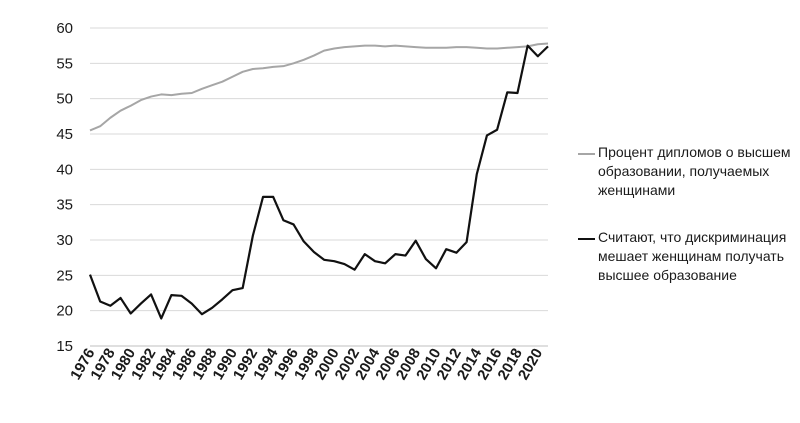 The image size is (800, 423). Describe the element at coordinates (64, 205) in the screenshot. I see `y-tick-label: 35` at that location.